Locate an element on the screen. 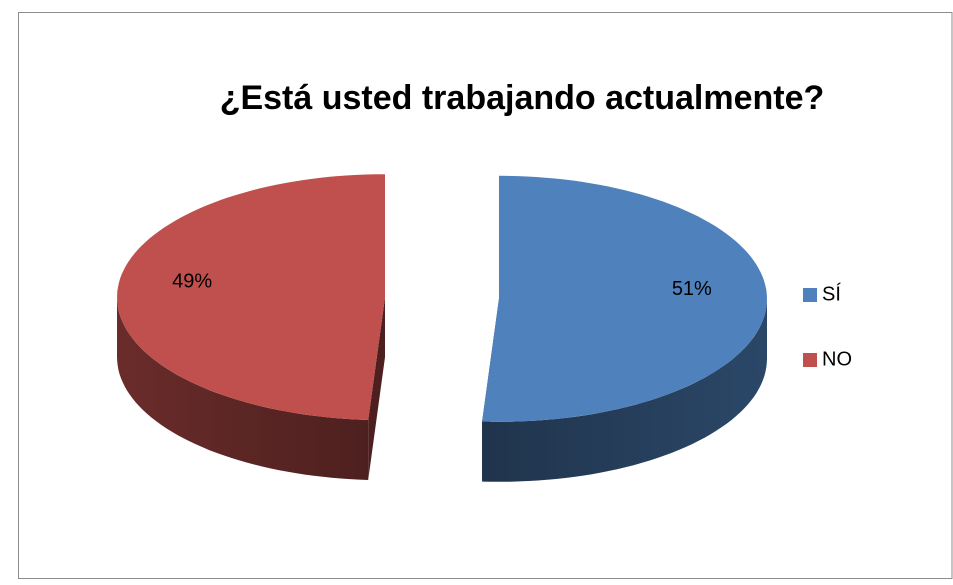  slice-cut-face is located at coordinates (376, 388).